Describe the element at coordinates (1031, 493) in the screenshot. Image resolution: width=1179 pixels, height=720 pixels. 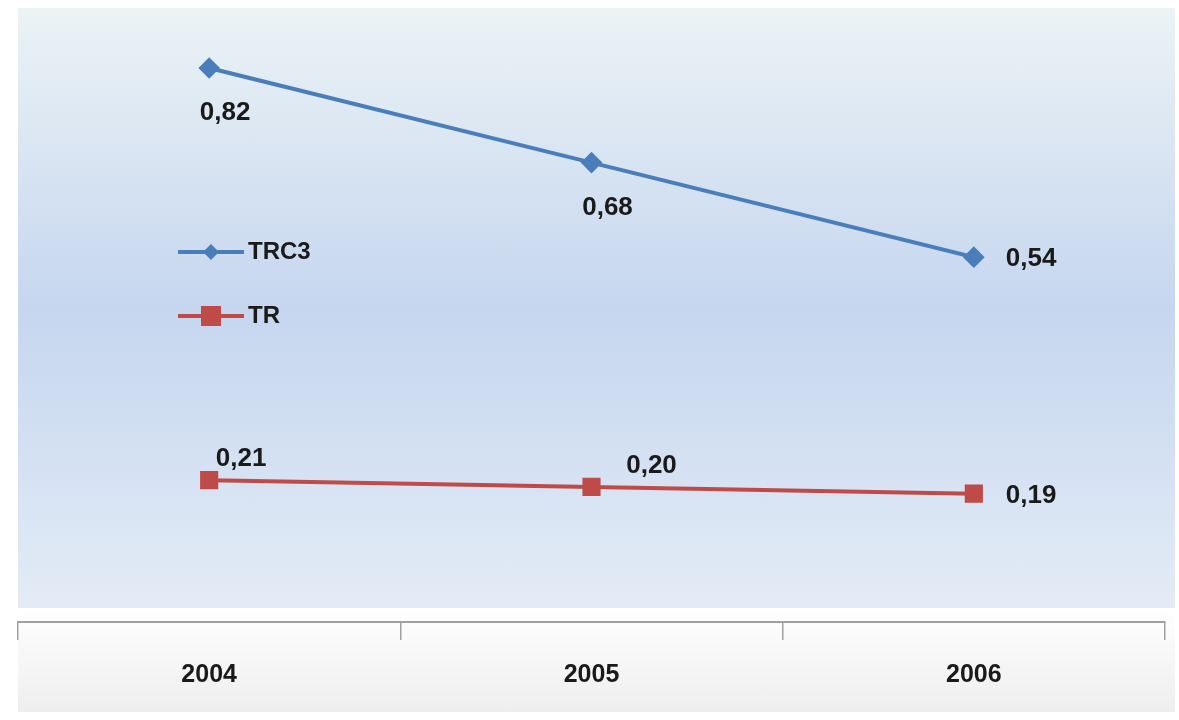
I see `data-label: 0,19` at that location.